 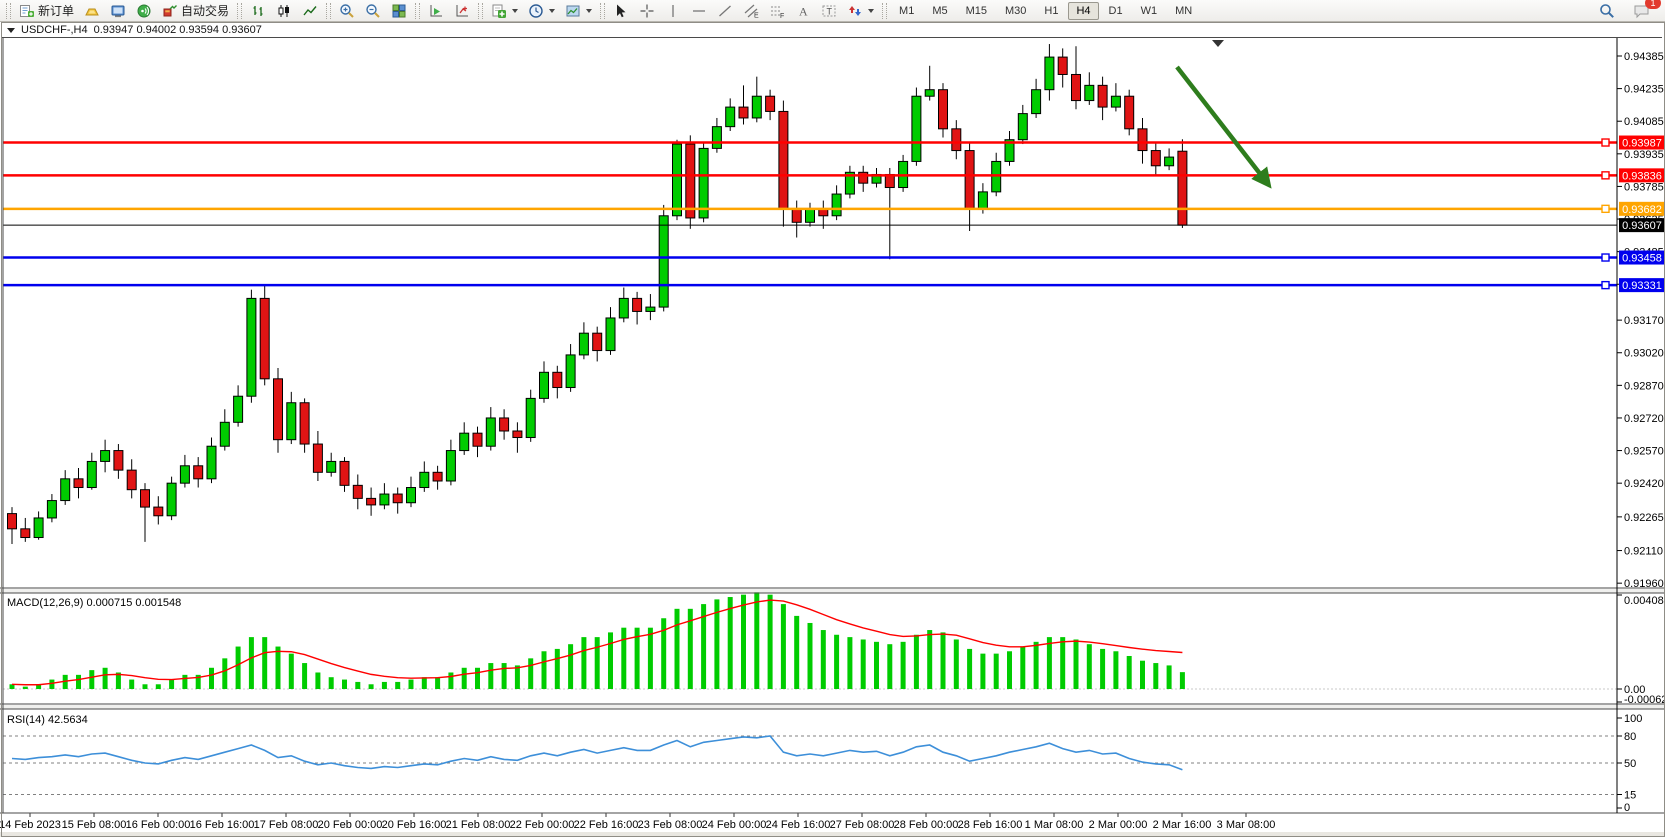 I want to click on rsi-label: RSI(14) 42.5634, so click(x=47, y=720).